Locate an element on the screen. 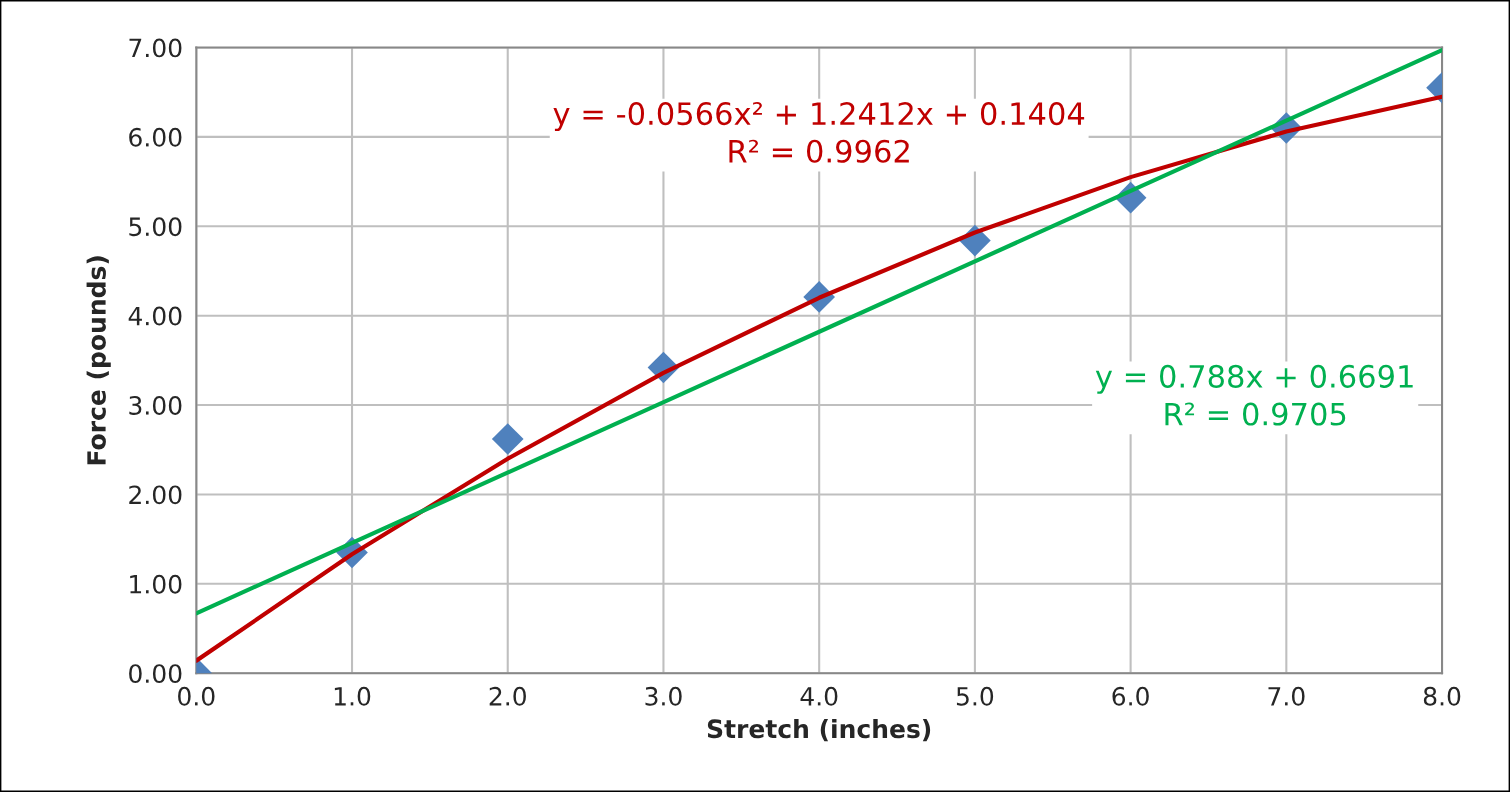 This screenshot has height=792, width=1510. y-tick-label: 2.00 is located at coordinates (155, 495).